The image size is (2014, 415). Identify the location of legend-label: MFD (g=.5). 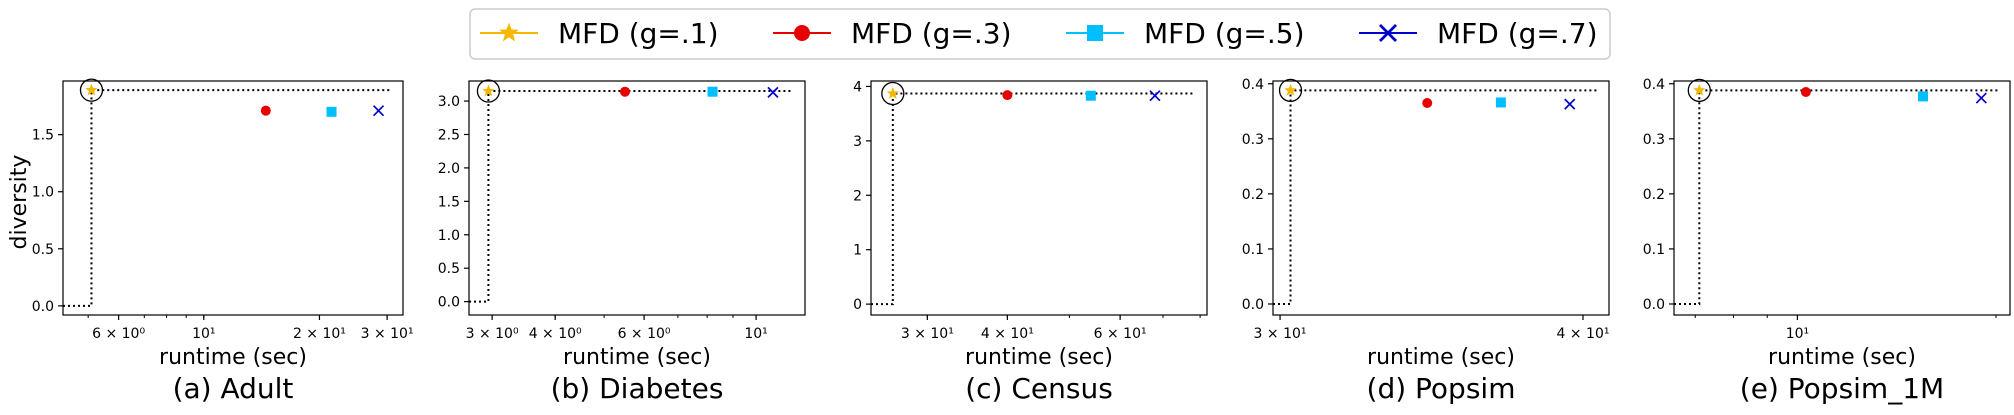
(1224, 33).